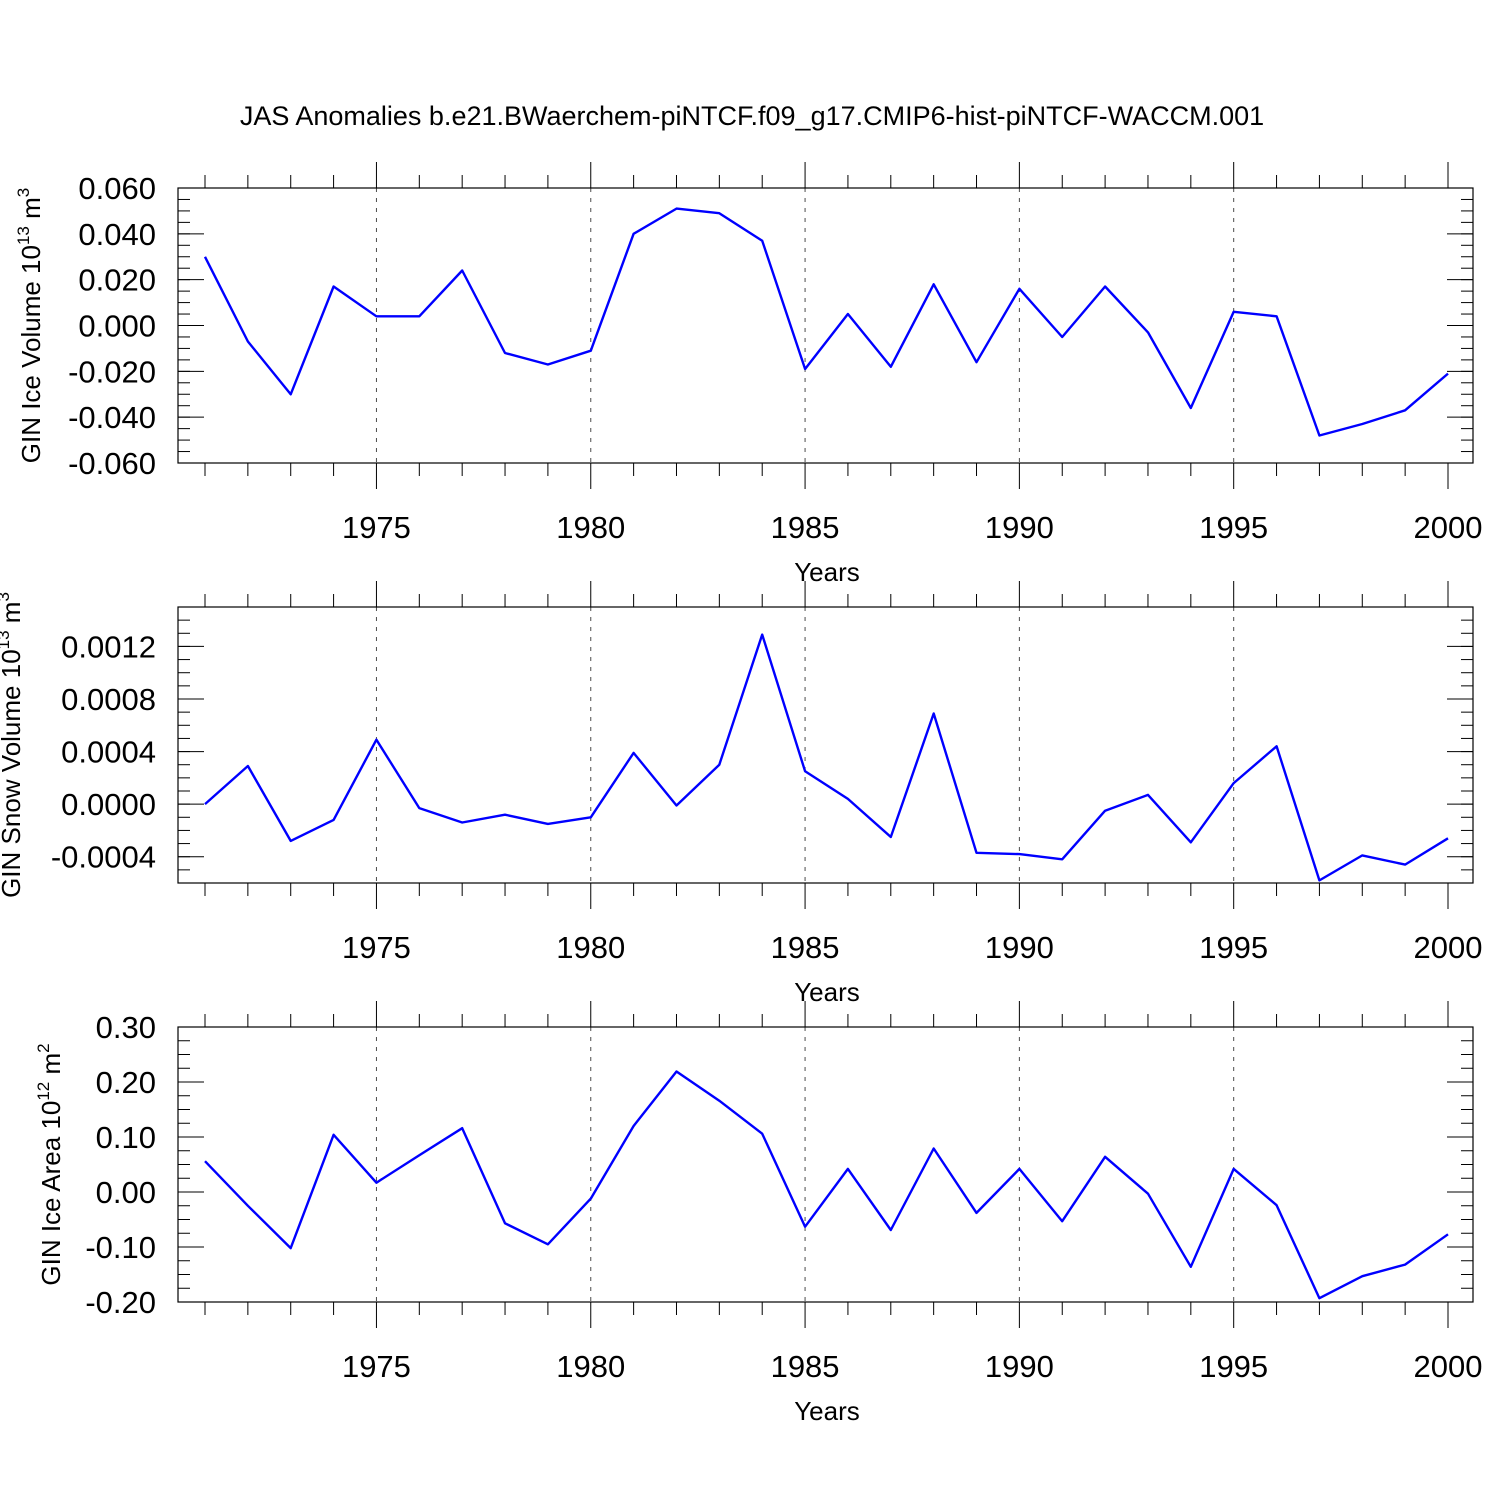 The image size is (1500, 1500). I want to click on y-tick-label: -0.10, so click(120, 1247).